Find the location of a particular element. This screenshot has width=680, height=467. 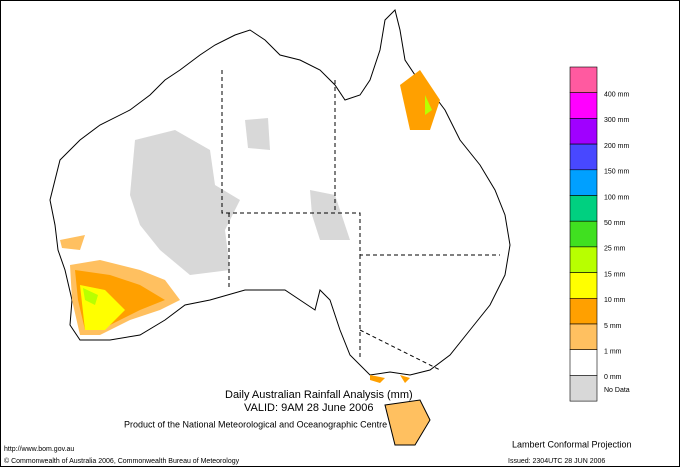

legend-label: 200 mm is located at coordinates (616, 146).